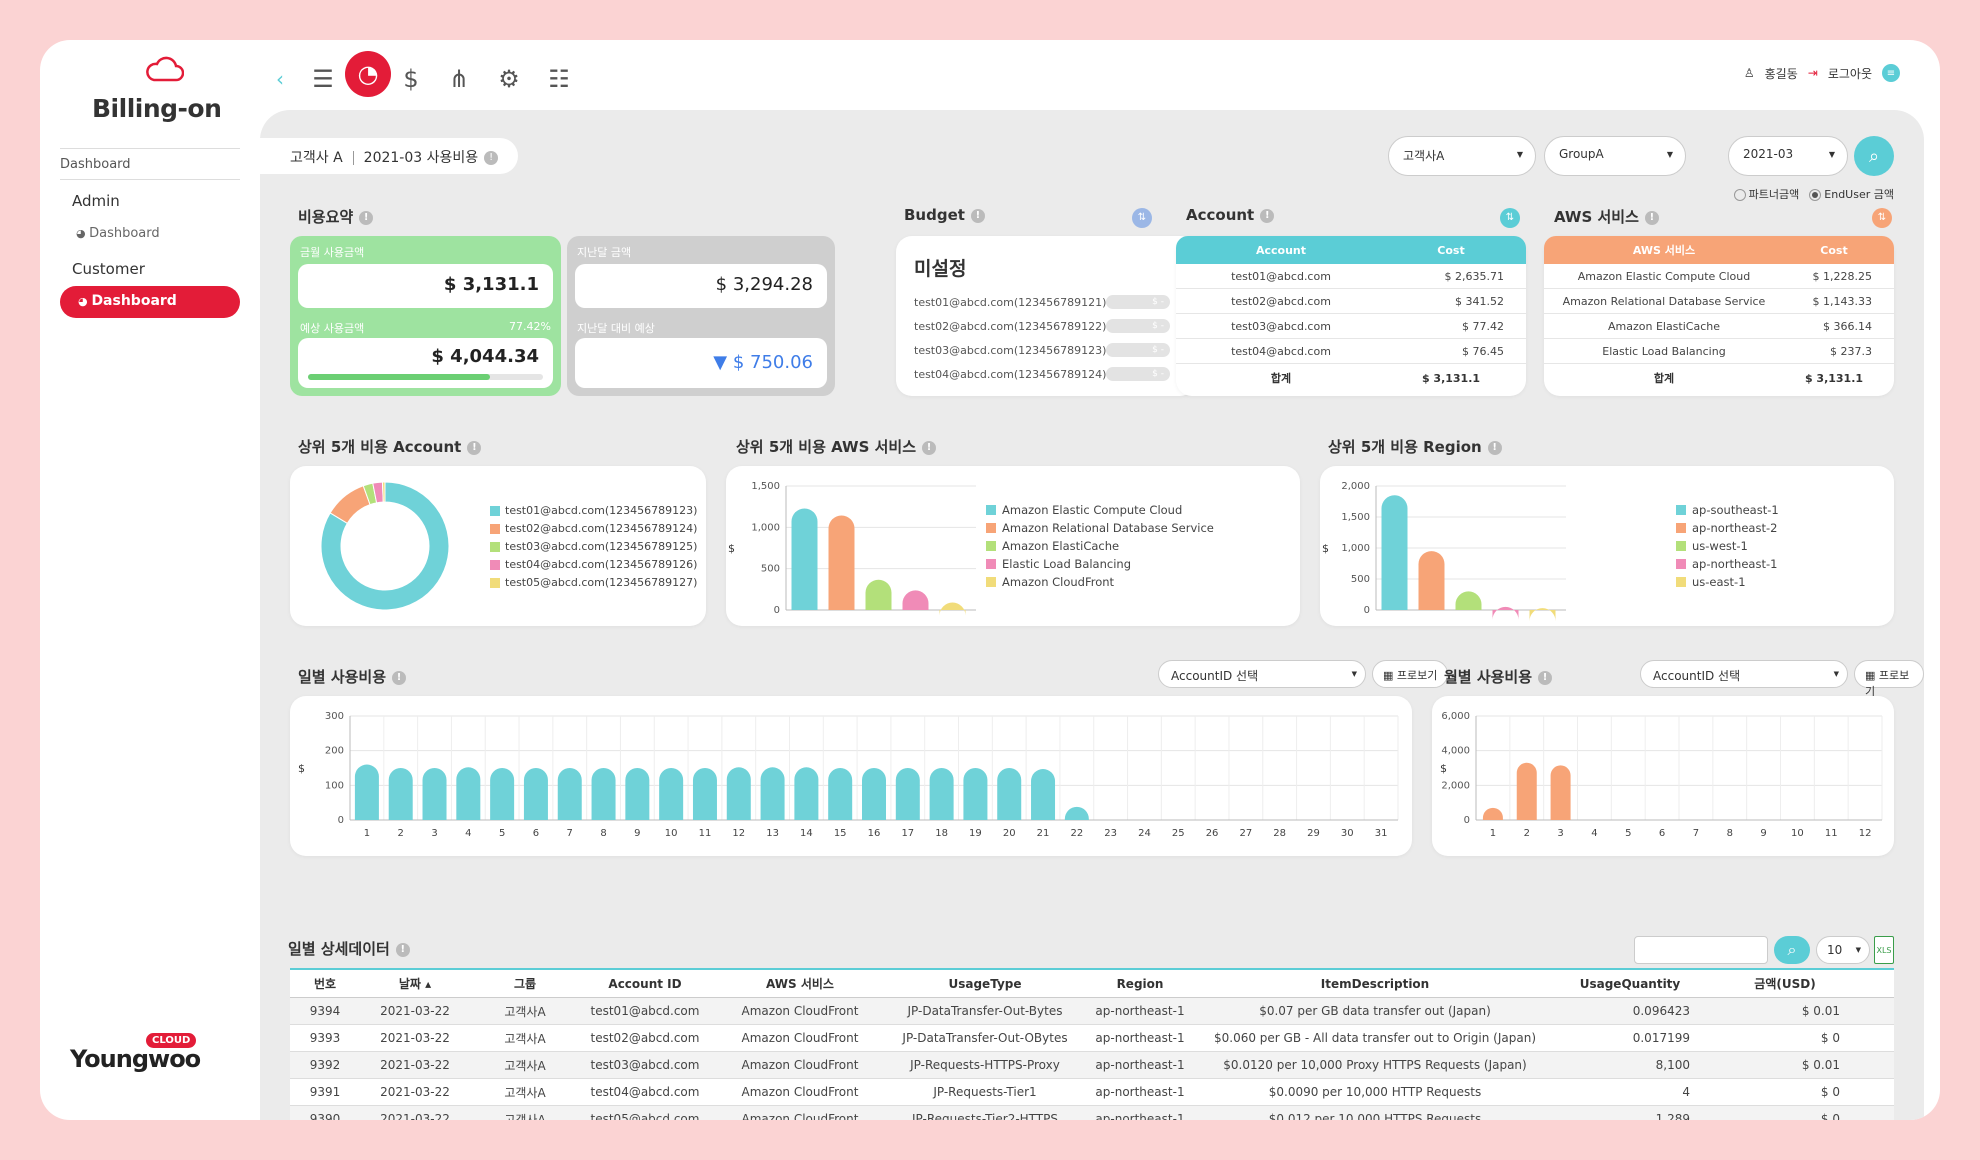 The image size is (1980, 1160). Describe the element at coordinates (645, 1116) in the screenshot. I see `table-cell: test05@abcd.com` at that location.